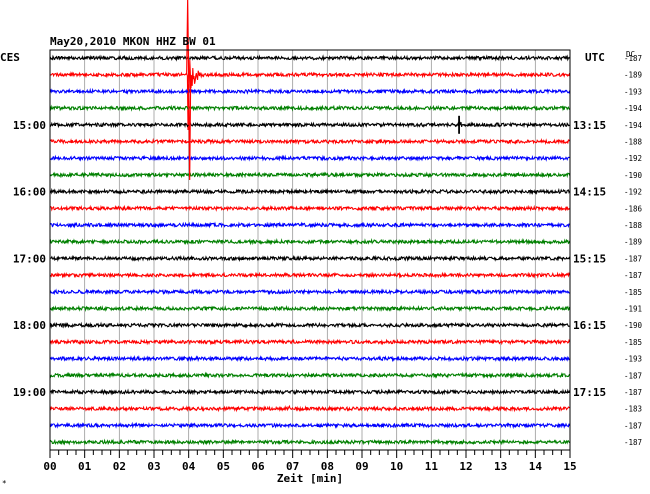 This screenshot has height=494, width=650. I want to click on x-tick-label: 06, so click(258, 466).